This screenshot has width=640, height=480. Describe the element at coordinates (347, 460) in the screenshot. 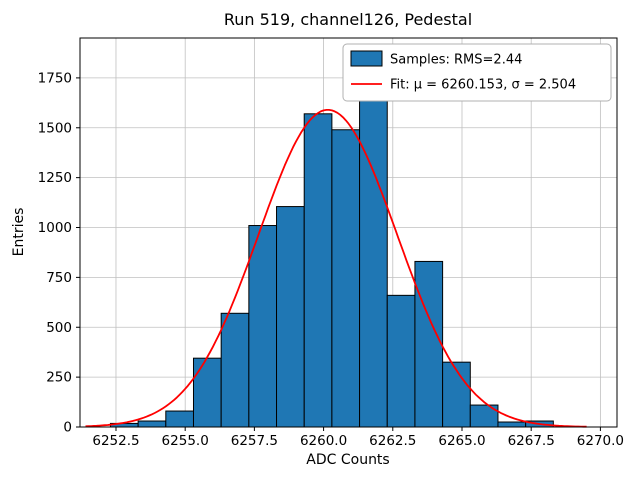

I see `x-axis-label: ADC Counts` at that location.